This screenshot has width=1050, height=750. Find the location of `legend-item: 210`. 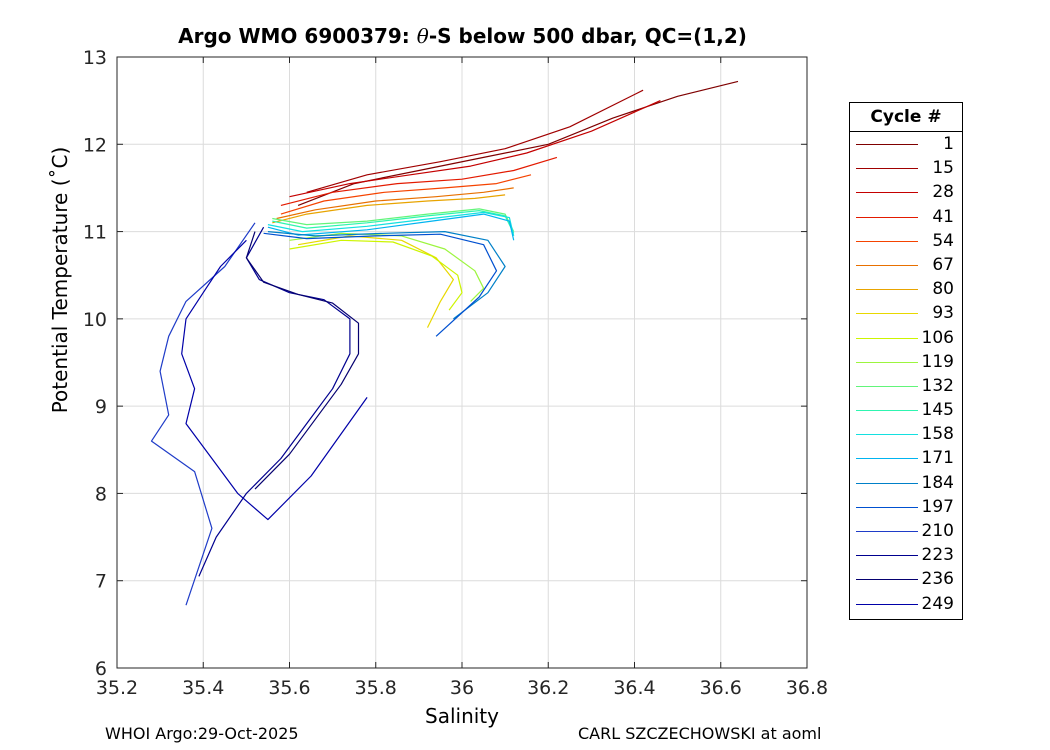

legend-item: 210 is located at coordinates (906, 531).